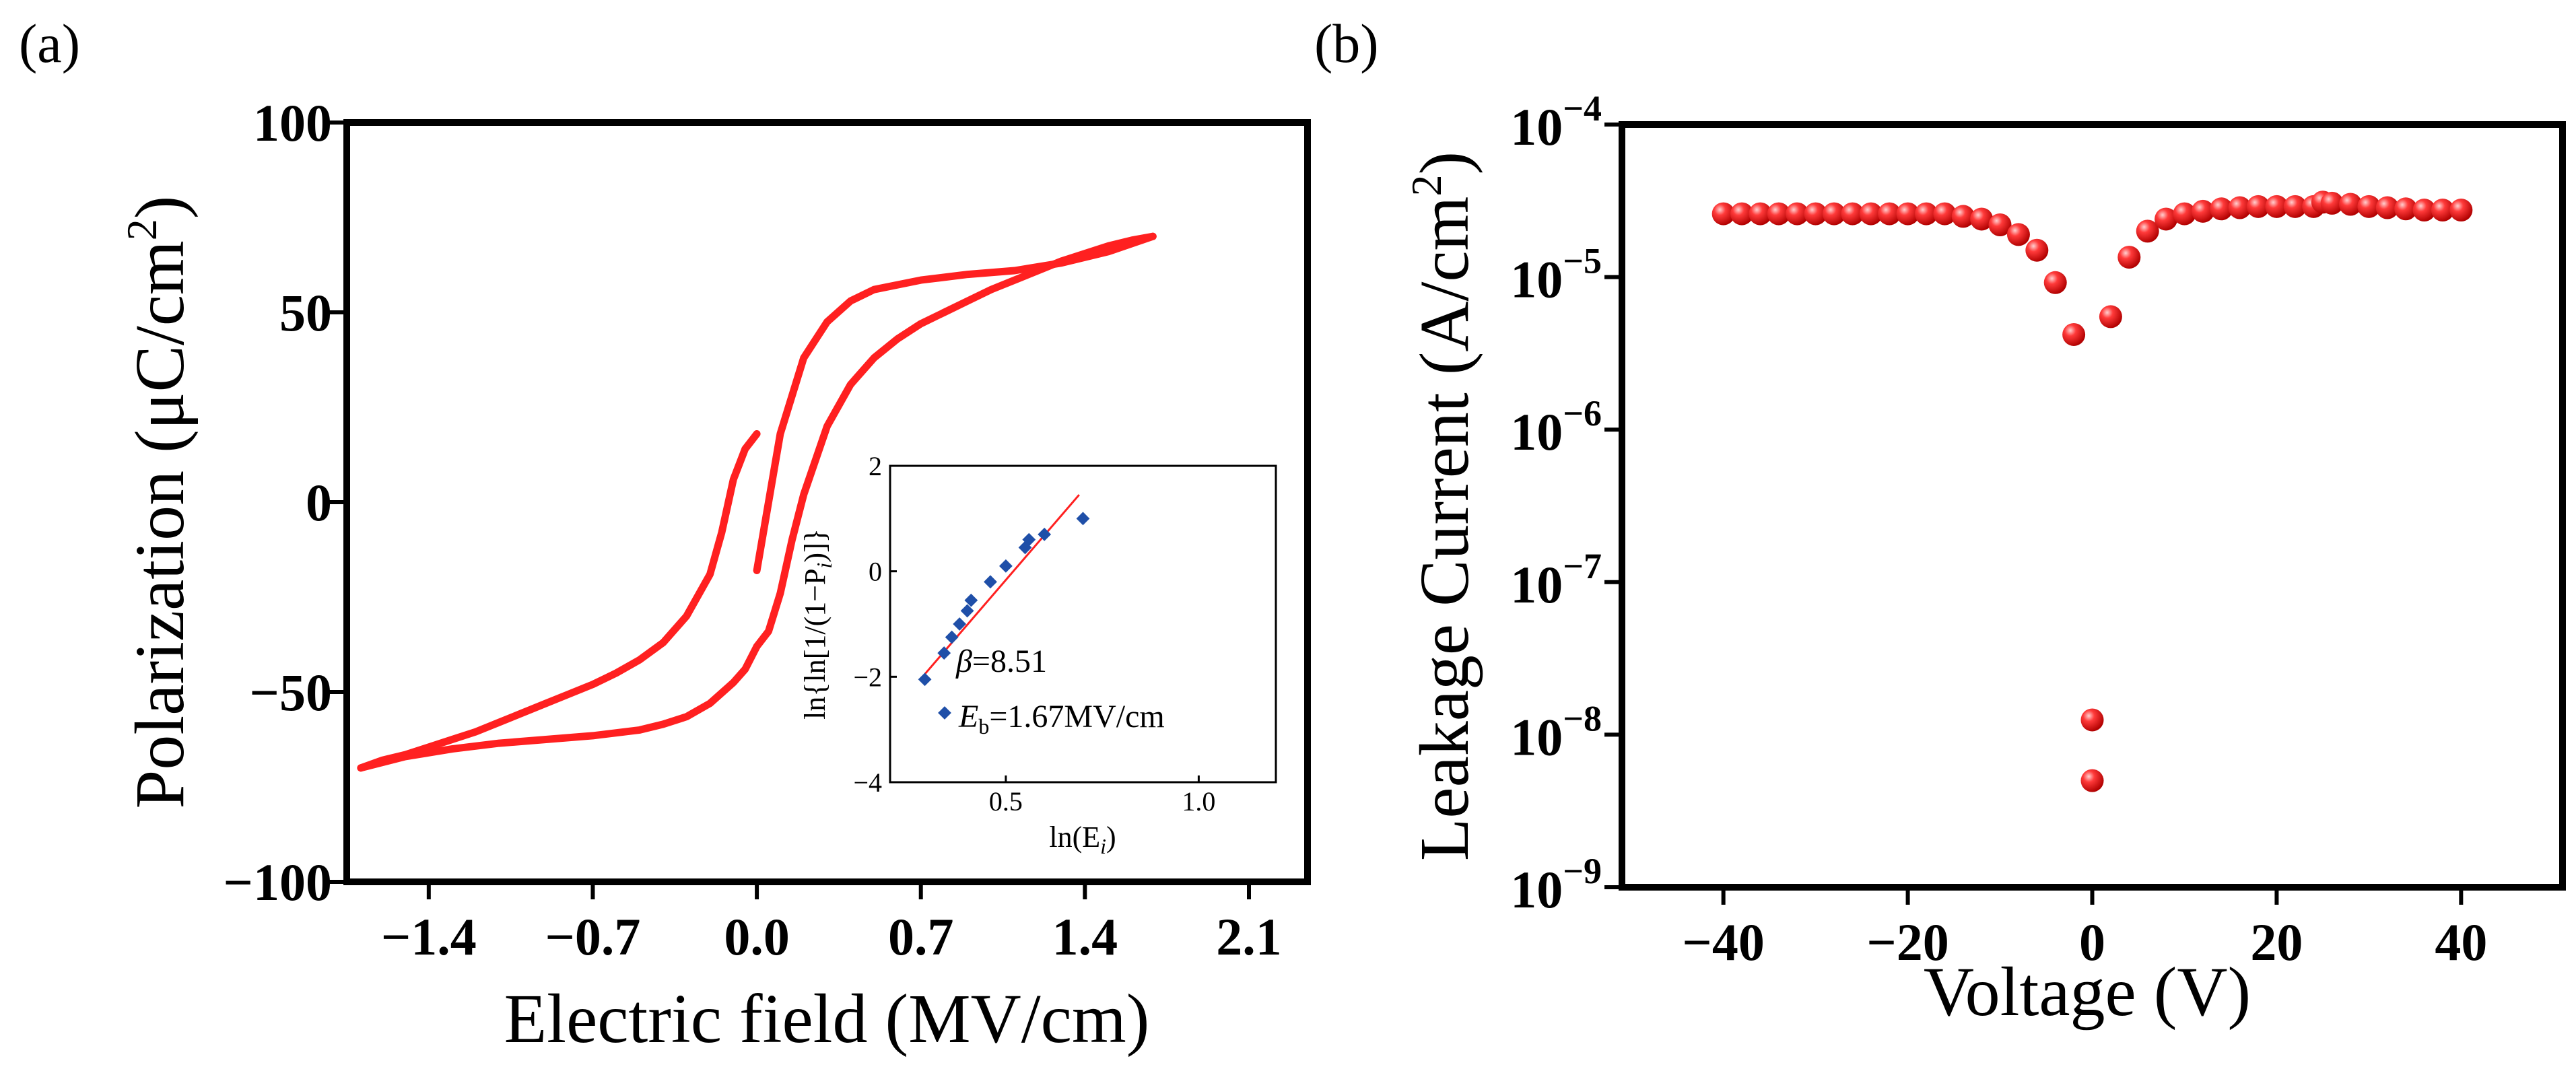  What do you see at coordinates (983, 726) in the screenshot?
I see `eb-sub: b` at bounding box center [983, 726].